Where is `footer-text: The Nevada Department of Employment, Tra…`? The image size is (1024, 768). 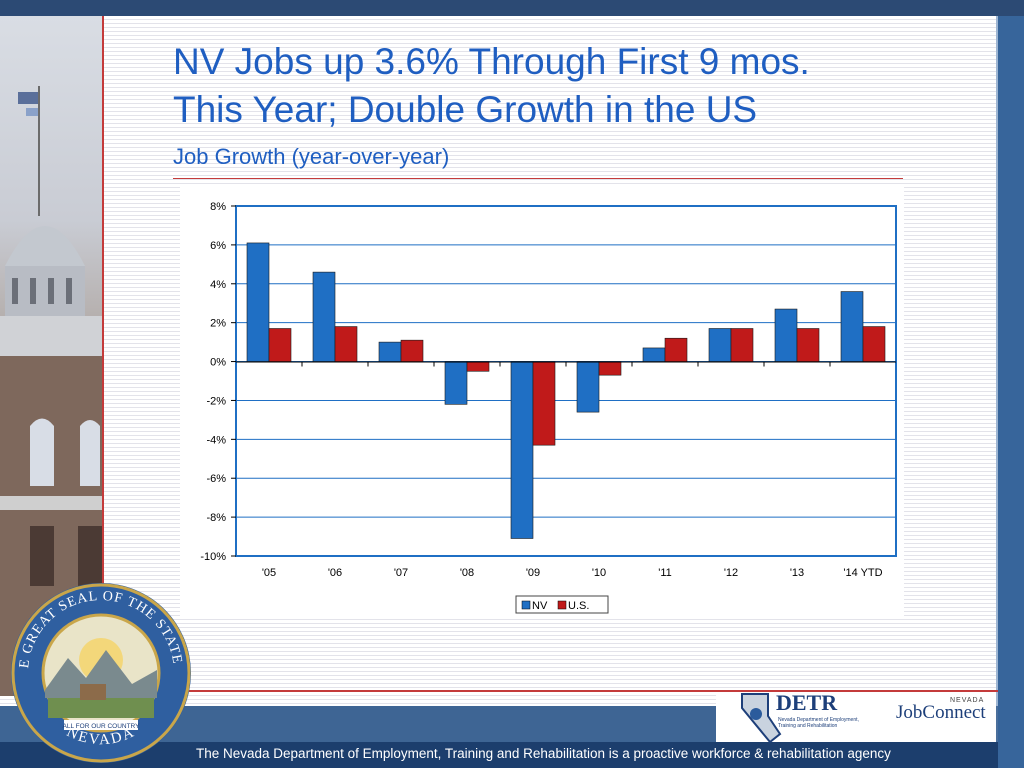
footer-text: The Nevada Department of Employment, Tra… is located at coordinates (543, 753).